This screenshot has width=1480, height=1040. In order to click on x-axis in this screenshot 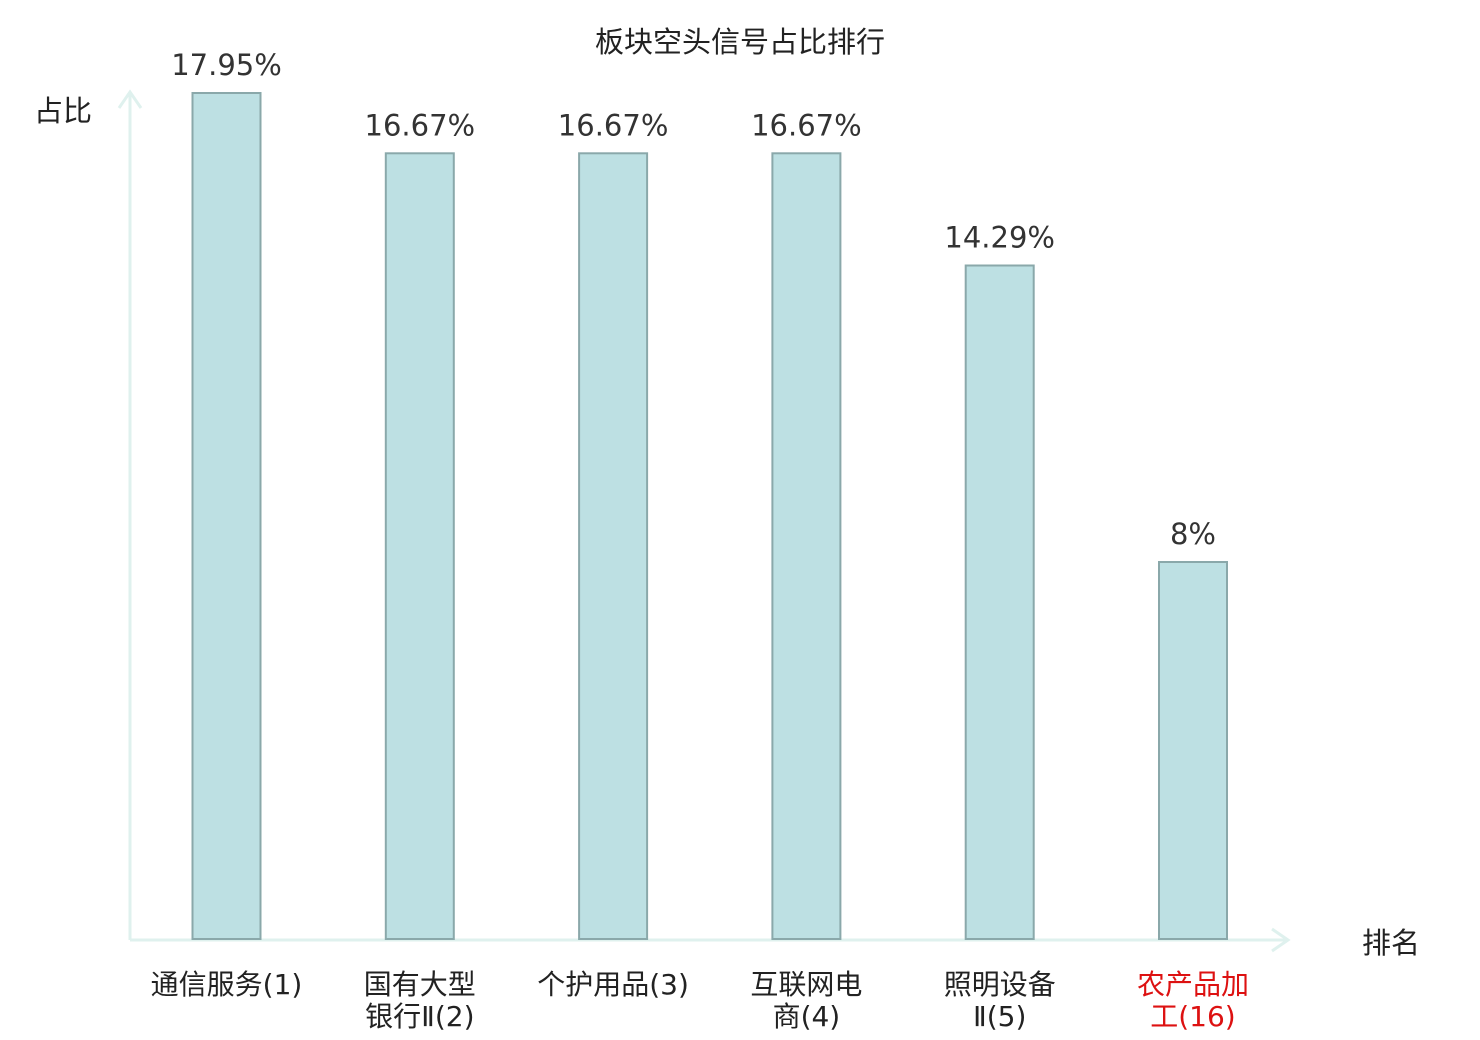, I will do `click(710, 940)`.